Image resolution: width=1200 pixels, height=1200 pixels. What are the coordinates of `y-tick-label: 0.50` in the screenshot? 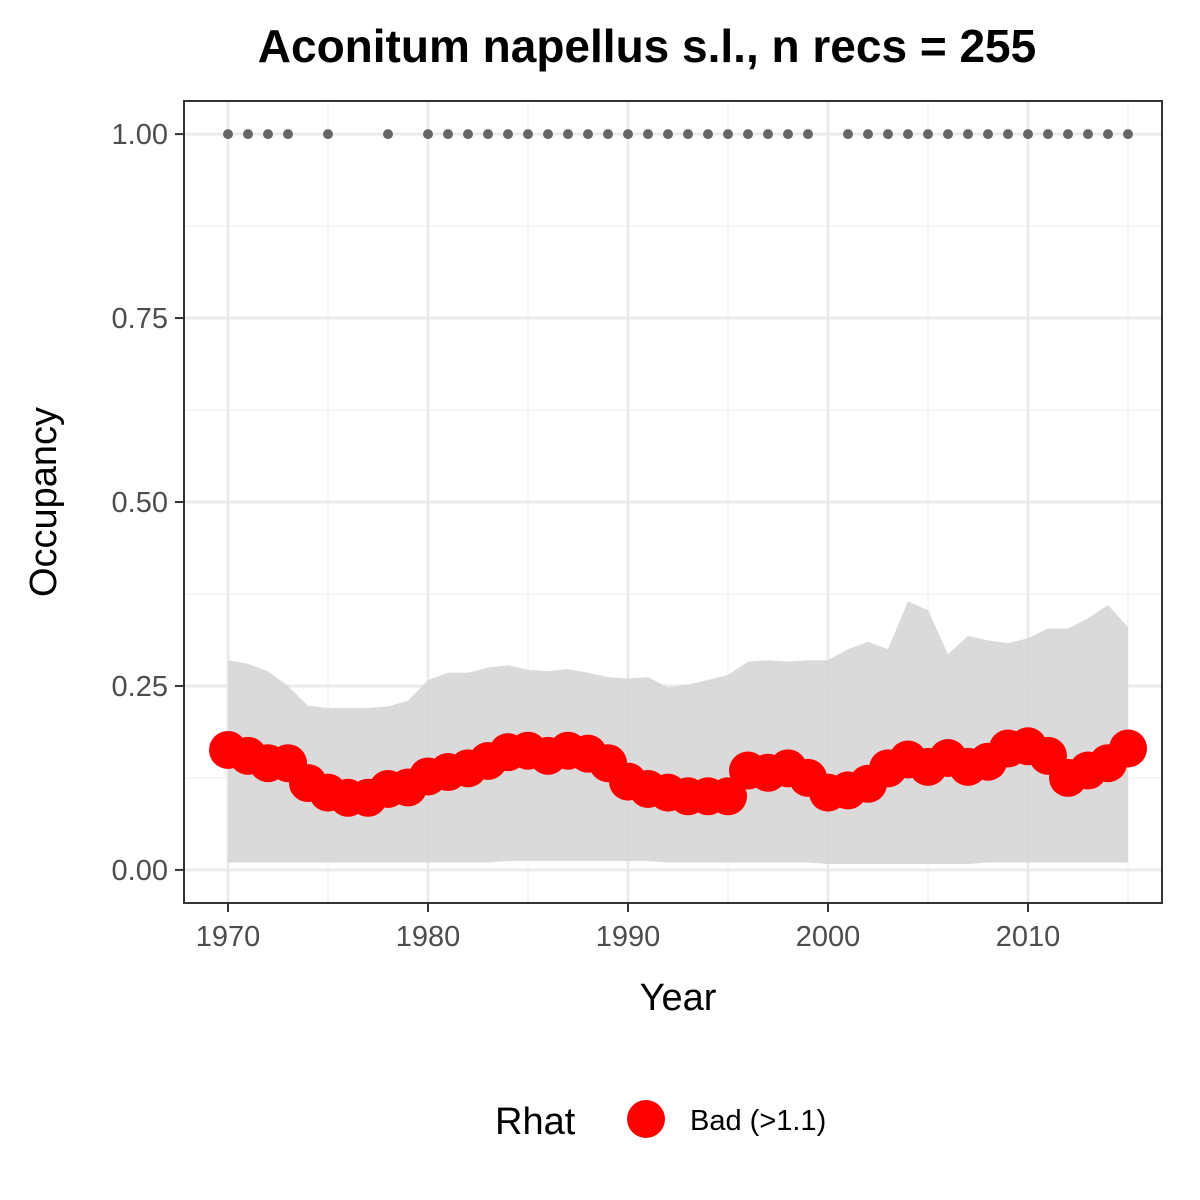 It's located at (140, 503).